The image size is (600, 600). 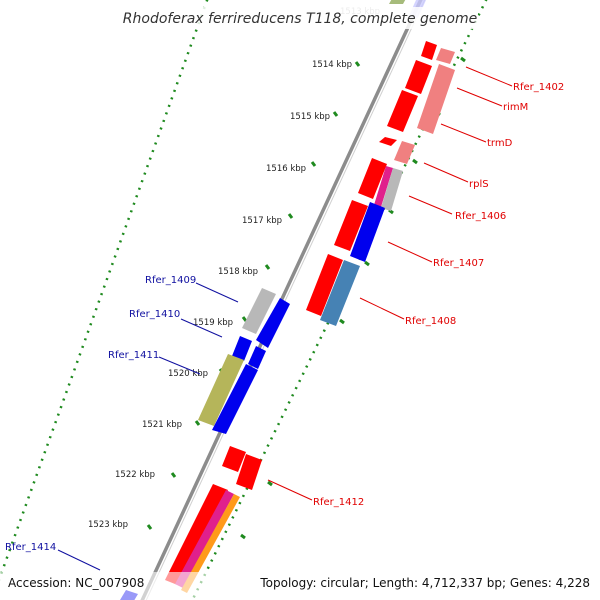 What do you see at coordinates (100, 414) in the screenshot?
I see `gene-labels-left: Rfer_1409 Rfer_1410 Rfer_1411 Rfer_1414` at bounding box center [100, 414].